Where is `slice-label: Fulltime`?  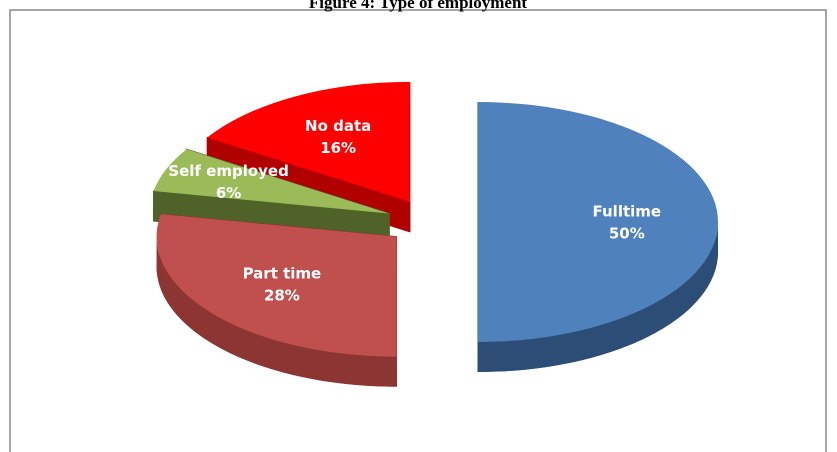 slice-label: Fulltime is located at coordinates (627, 212).